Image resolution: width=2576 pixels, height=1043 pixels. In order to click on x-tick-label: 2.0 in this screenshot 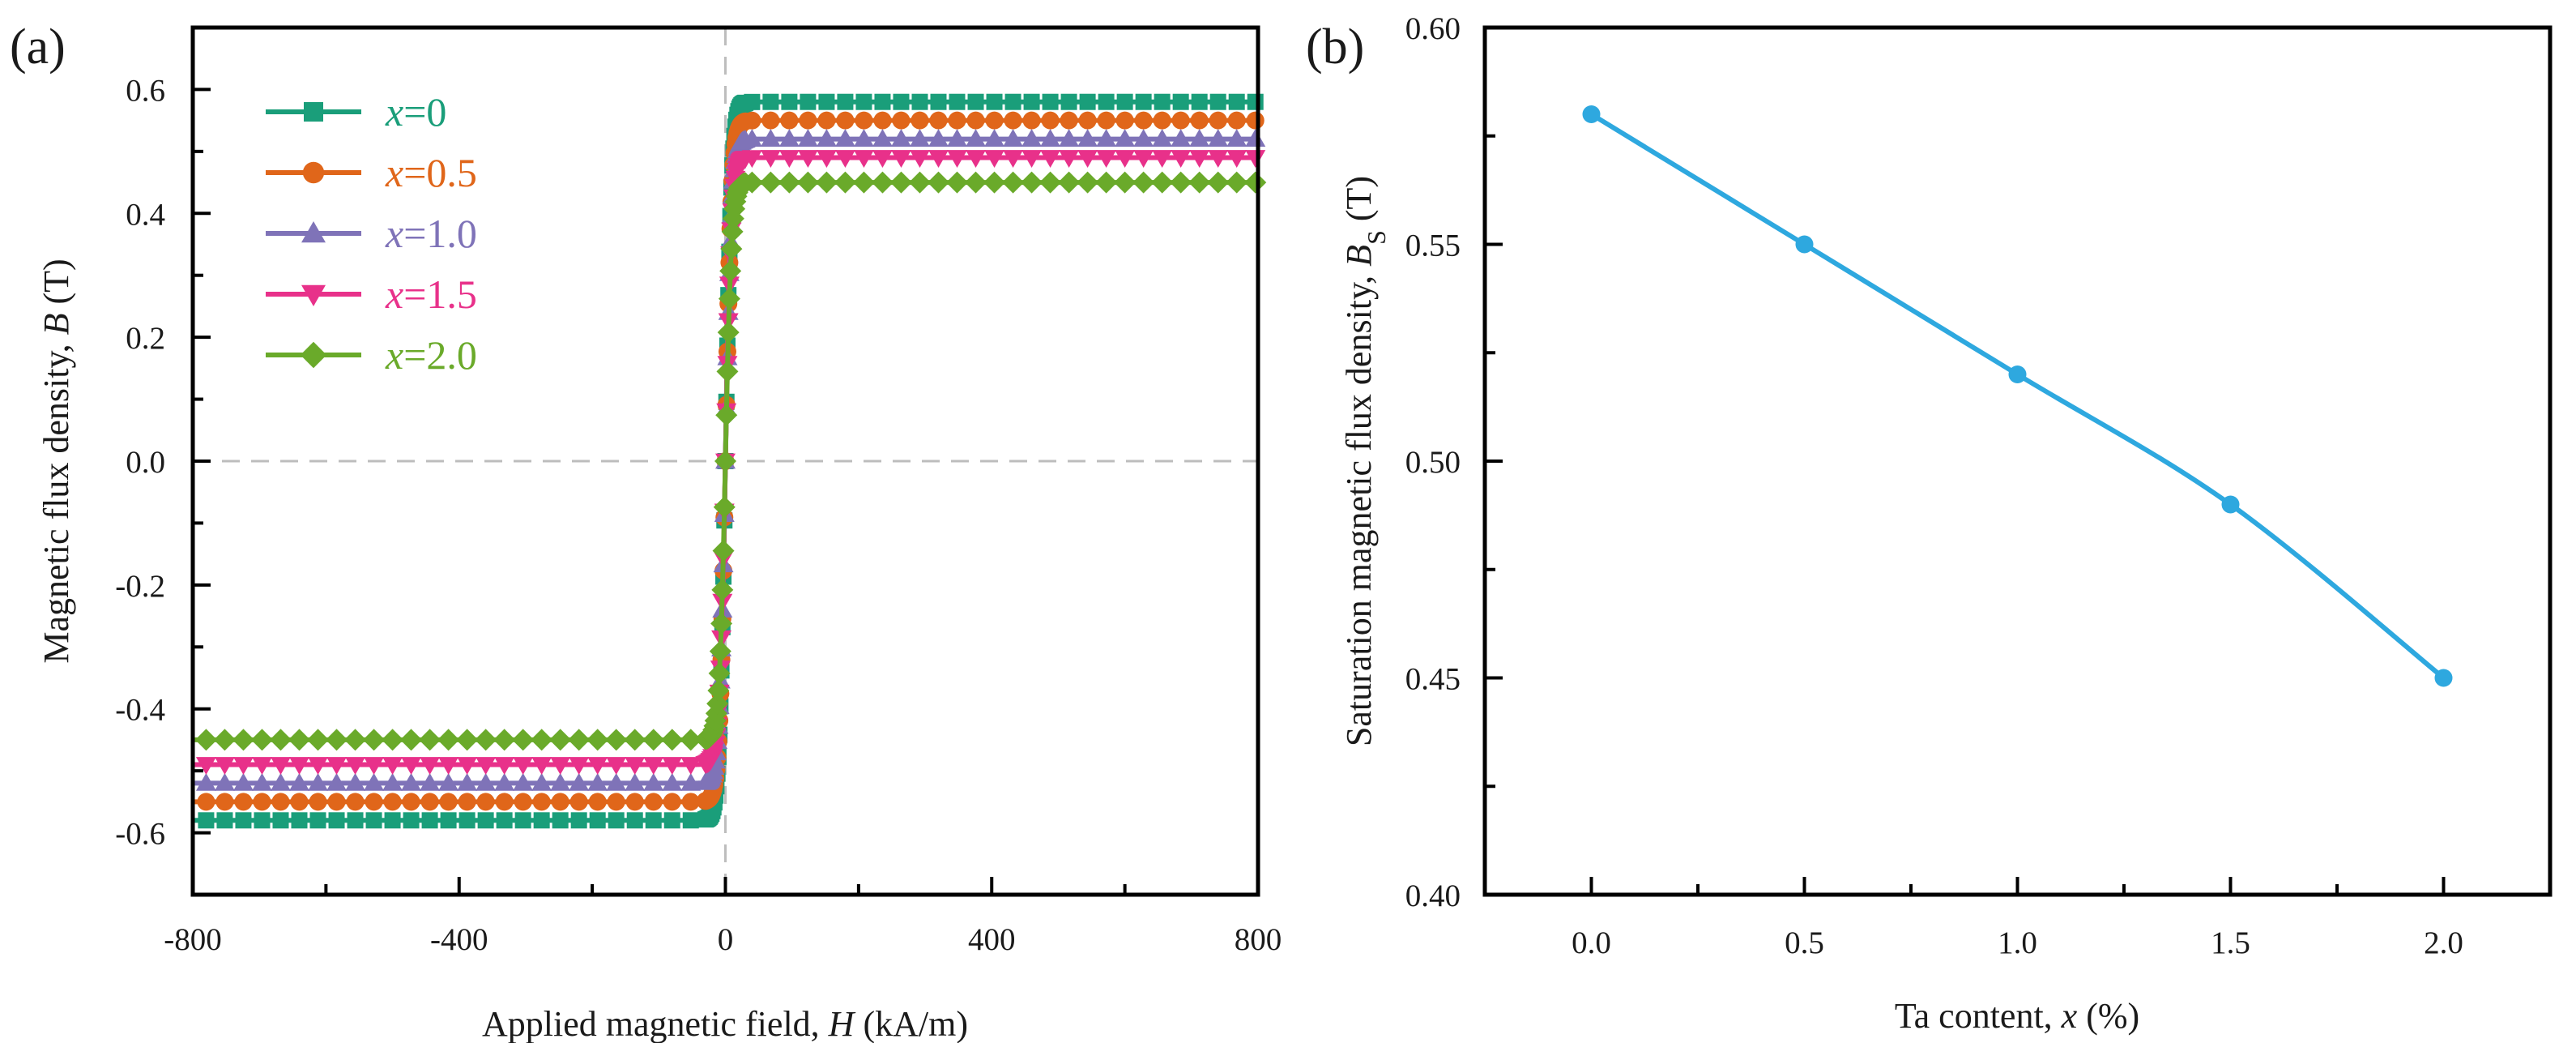, I will do `click(2444, 942)`.